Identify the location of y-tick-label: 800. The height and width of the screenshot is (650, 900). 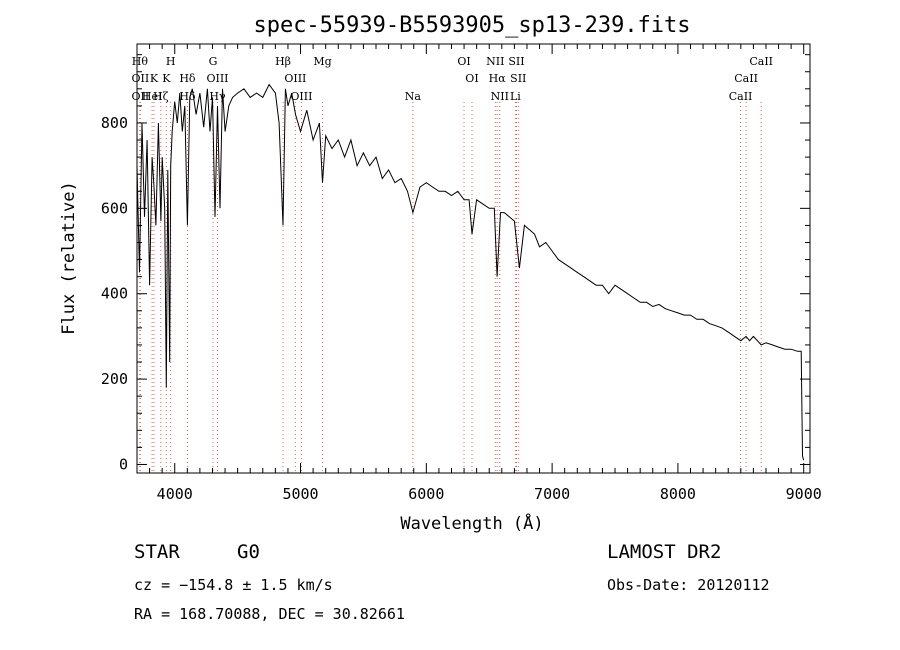
(114, 123).